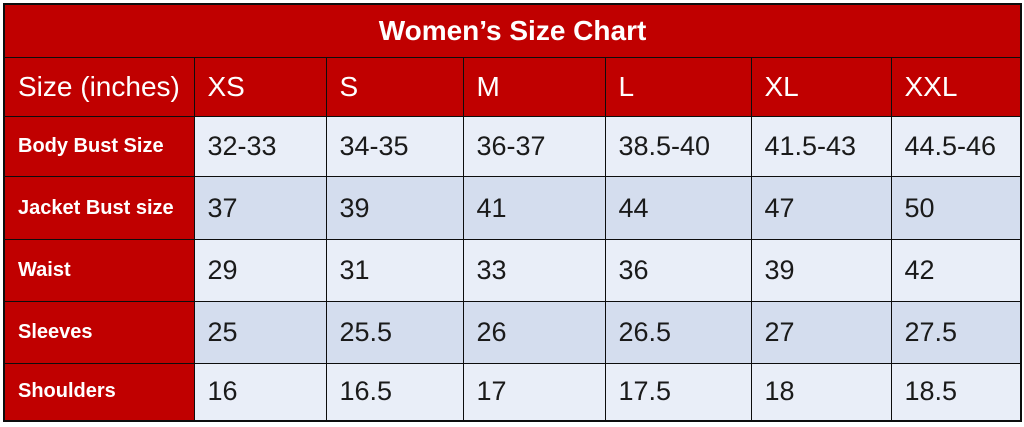  Describe the element at coordinates (534, 270) in the screenshot. I see `cell-waist-m: 33` at that location.